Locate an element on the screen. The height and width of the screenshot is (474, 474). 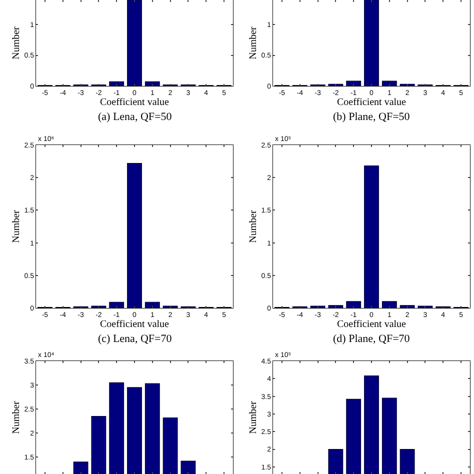
text: (d) Plane, QF=70 is located at coordinates (371, 339).